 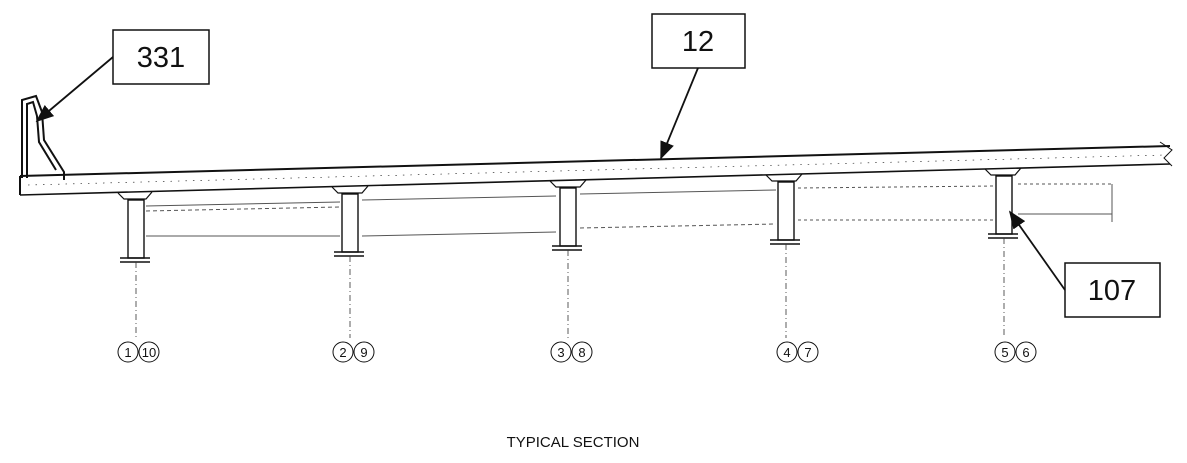 What do you see at coordinates (1084, 264) in the screenshot?
I see `callout-107: 107` at bounding box center [1084, 264].